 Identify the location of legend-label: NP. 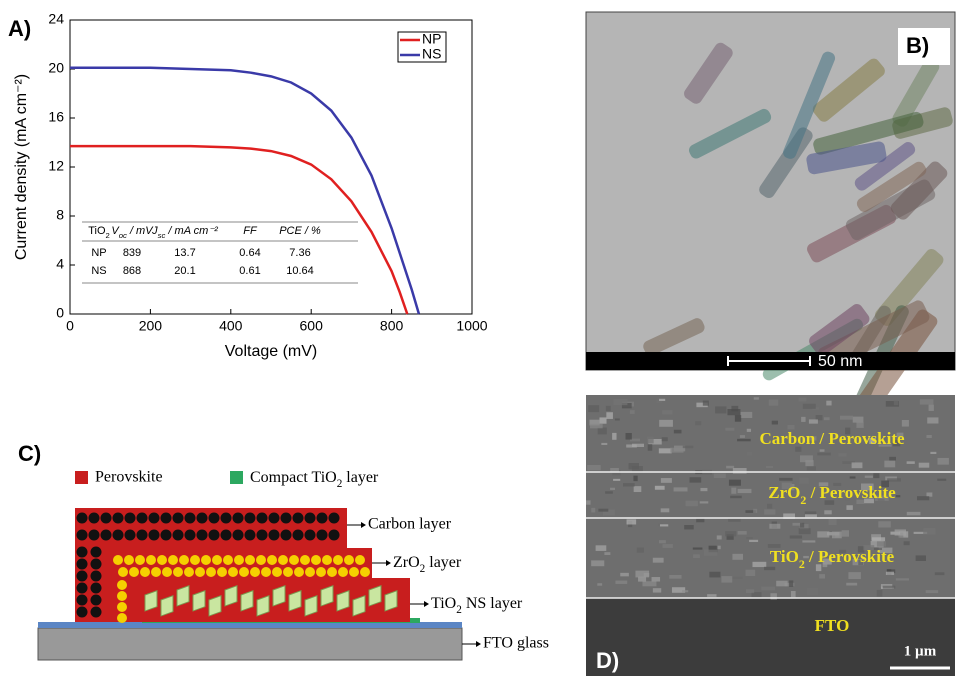
(431, 39).